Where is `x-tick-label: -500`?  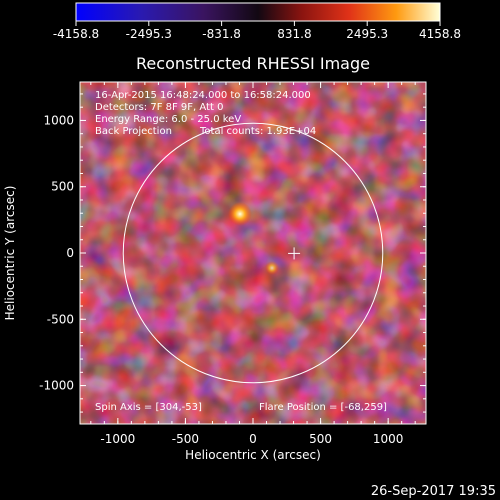 x-tick-label: -500 is located at coordinates (185, 439).